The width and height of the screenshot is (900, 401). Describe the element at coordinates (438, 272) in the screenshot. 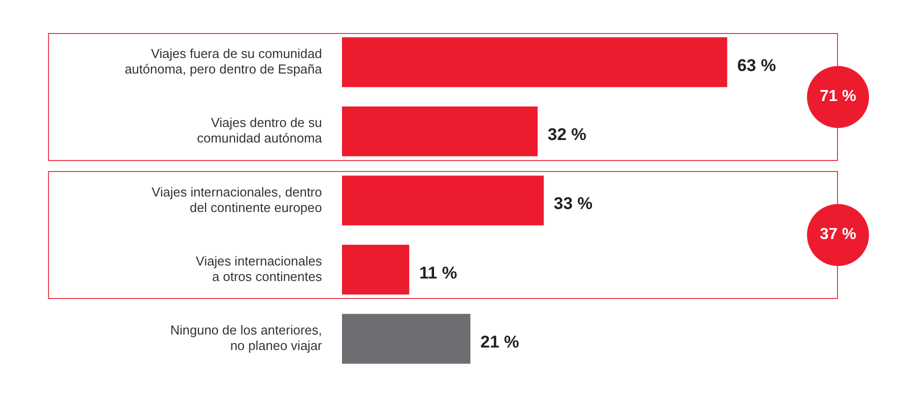

I see `data-label: 11 %` at that location.